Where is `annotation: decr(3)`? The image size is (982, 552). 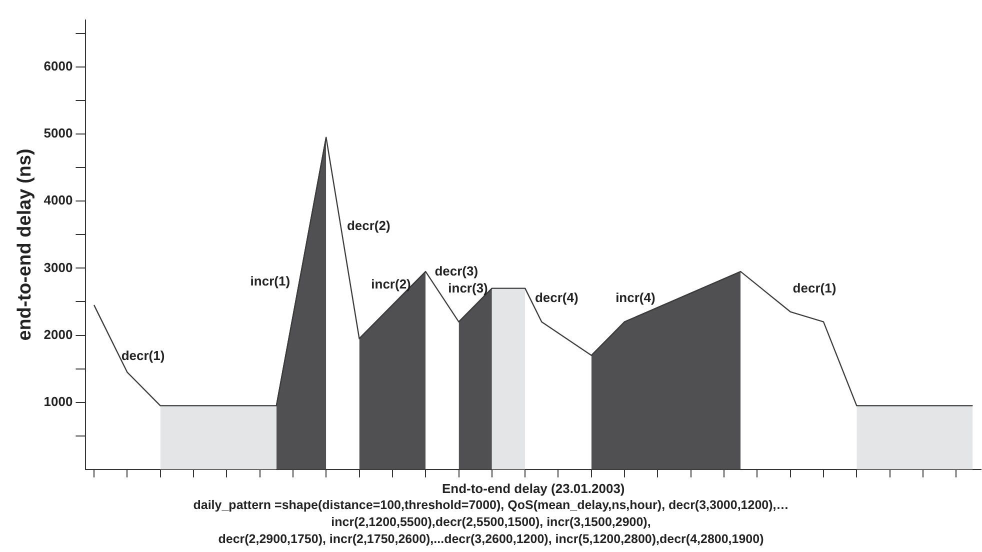
annotation: decr(3) is located at coordinates (456, 271).